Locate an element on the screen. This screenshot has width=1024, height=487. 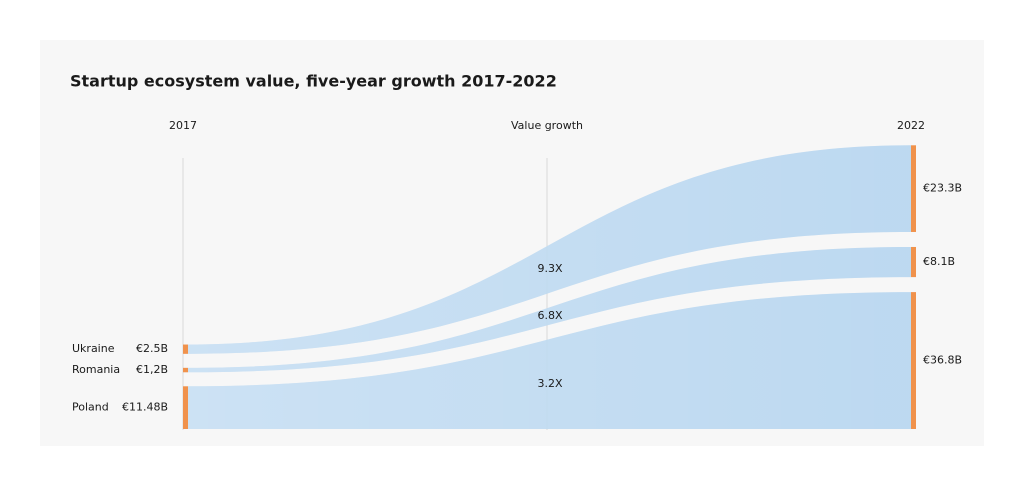
column-header: 2022 is located at coordinates (911, 125).